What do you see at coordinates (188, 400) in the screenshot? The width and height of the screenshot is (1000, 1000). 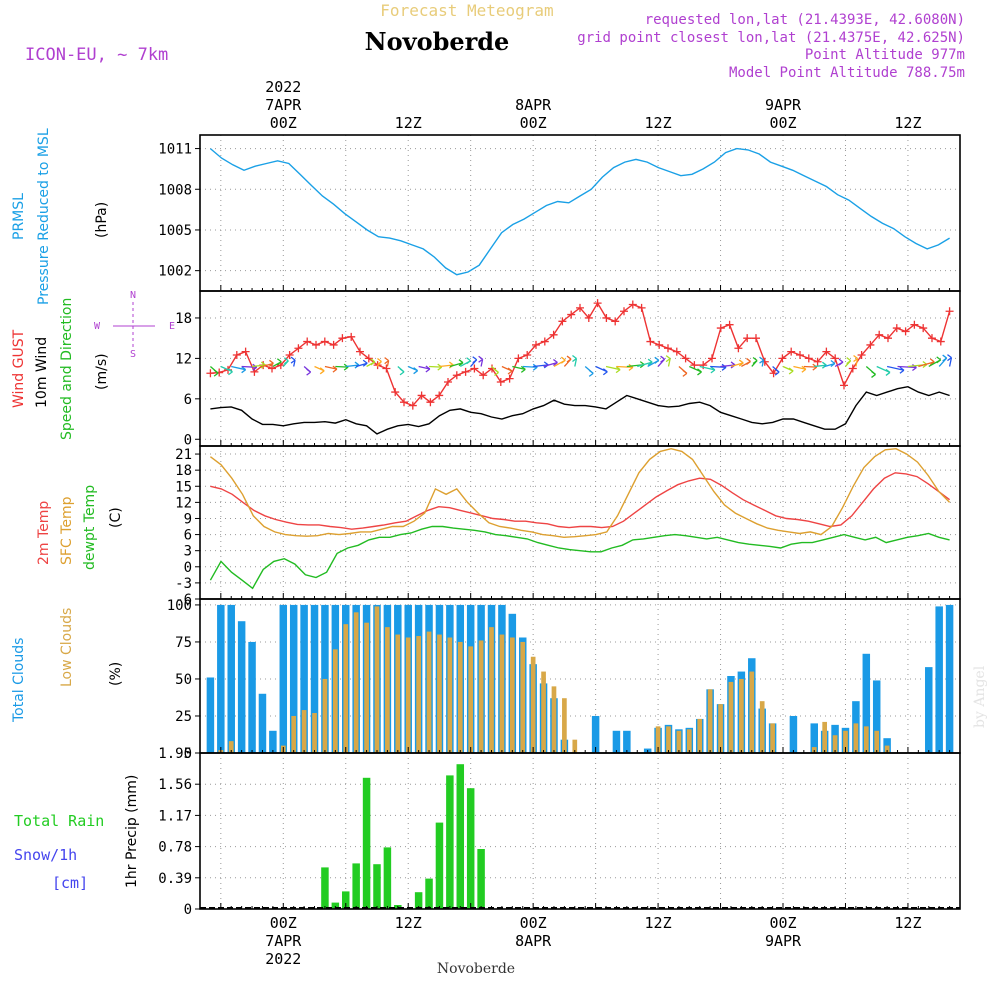 I see `ytick-label: 6` at bounding box center [188, 400].